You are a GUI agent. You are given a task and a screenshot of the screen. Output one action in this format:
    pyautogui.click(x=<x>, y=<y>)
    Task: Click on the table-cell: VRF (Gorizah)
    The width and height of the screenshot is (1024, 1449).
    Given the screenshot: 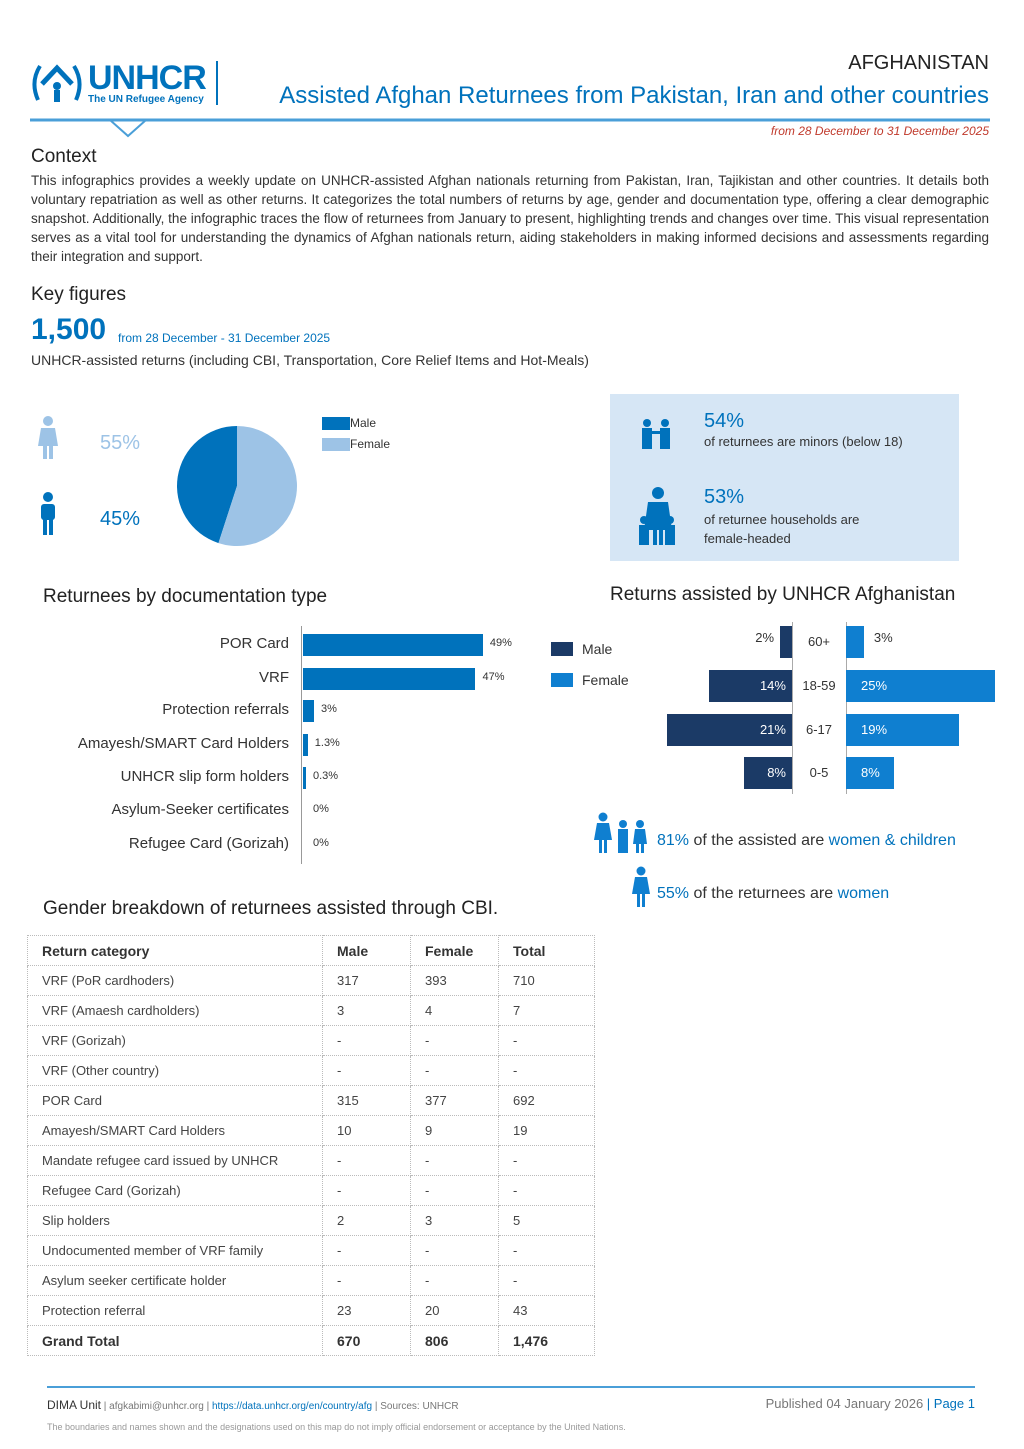 What is the action you would take?
    pyautogui.click(x=175, y=1040)
    